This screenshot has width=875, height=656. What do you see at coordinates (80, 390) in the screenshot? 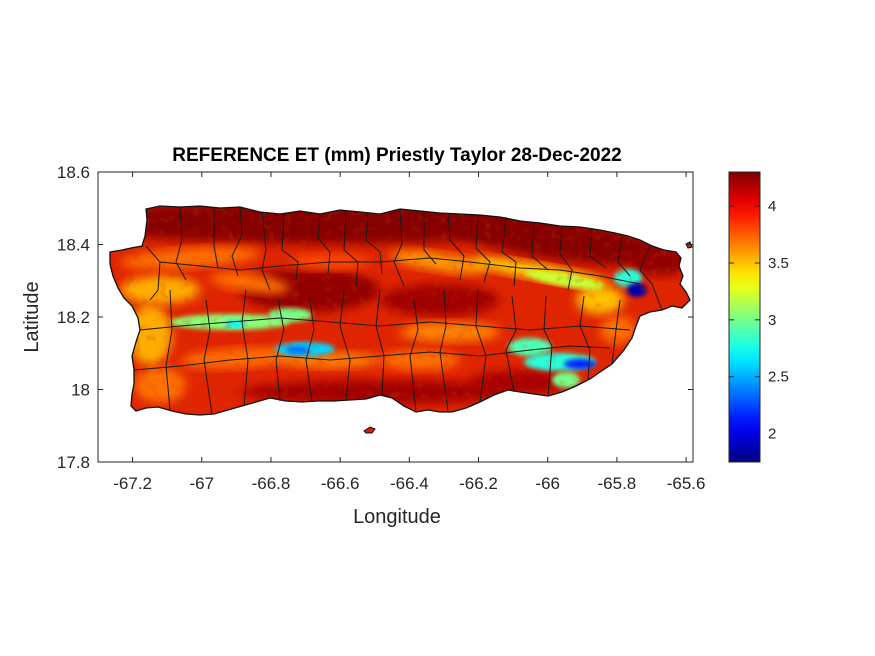
I see `y-tick-label: 18` at bounding box center [80, 390].